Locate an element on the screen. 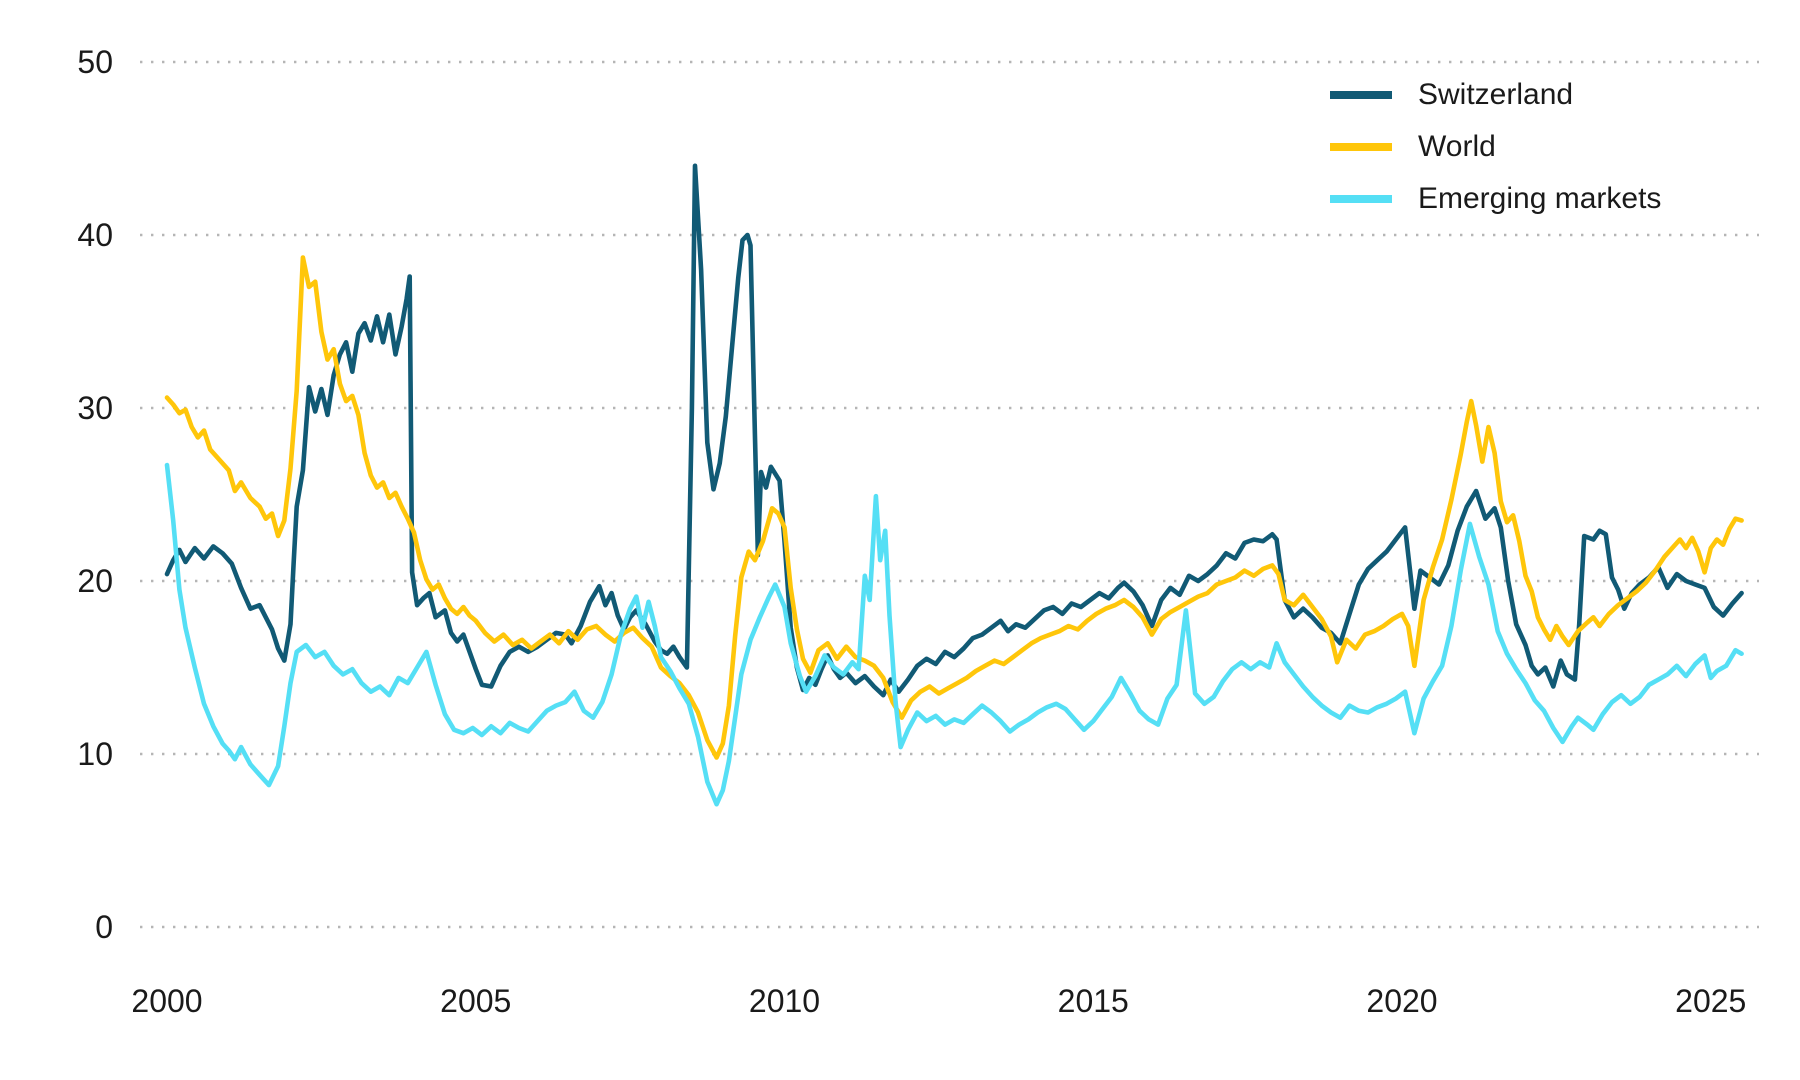 This screenshot has width=1800, height=1080. legend-swatch-world is located at coordinates (1361, 147).